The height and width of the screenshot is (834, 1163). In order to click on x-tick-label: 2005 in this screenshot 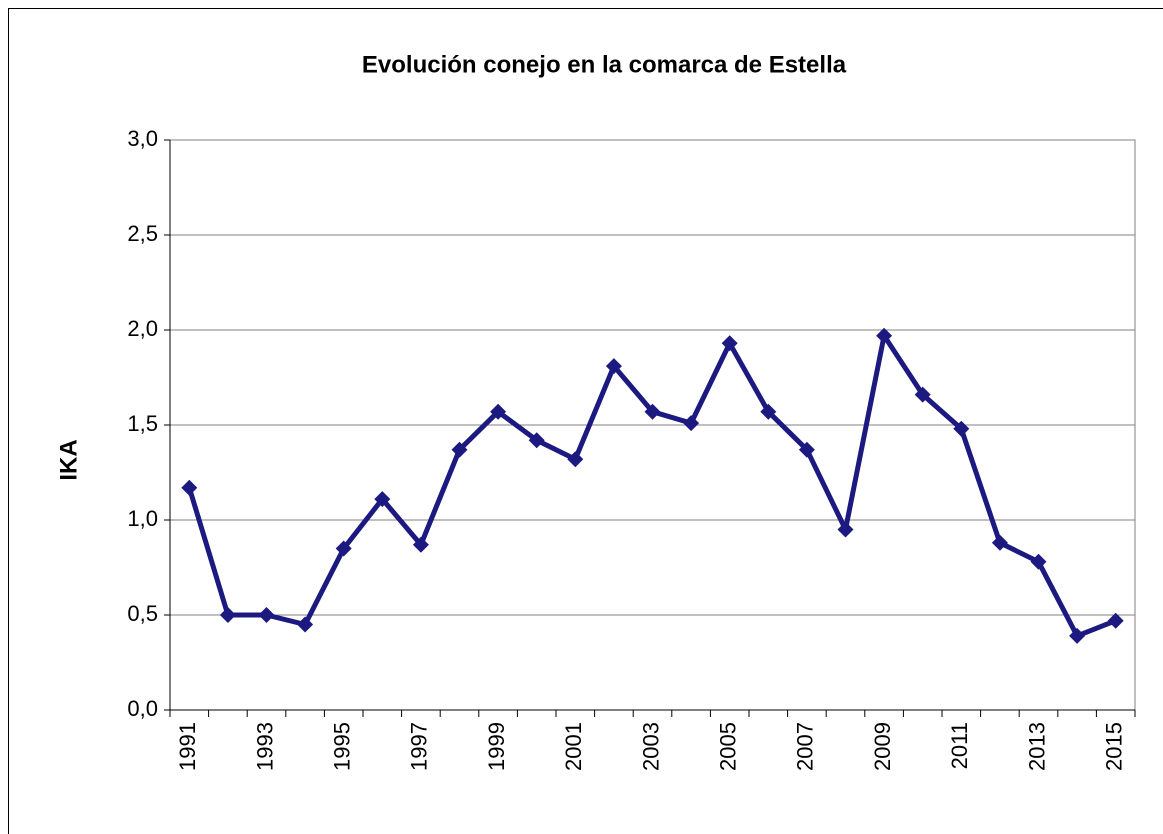, I will do `click(728, 746)`.